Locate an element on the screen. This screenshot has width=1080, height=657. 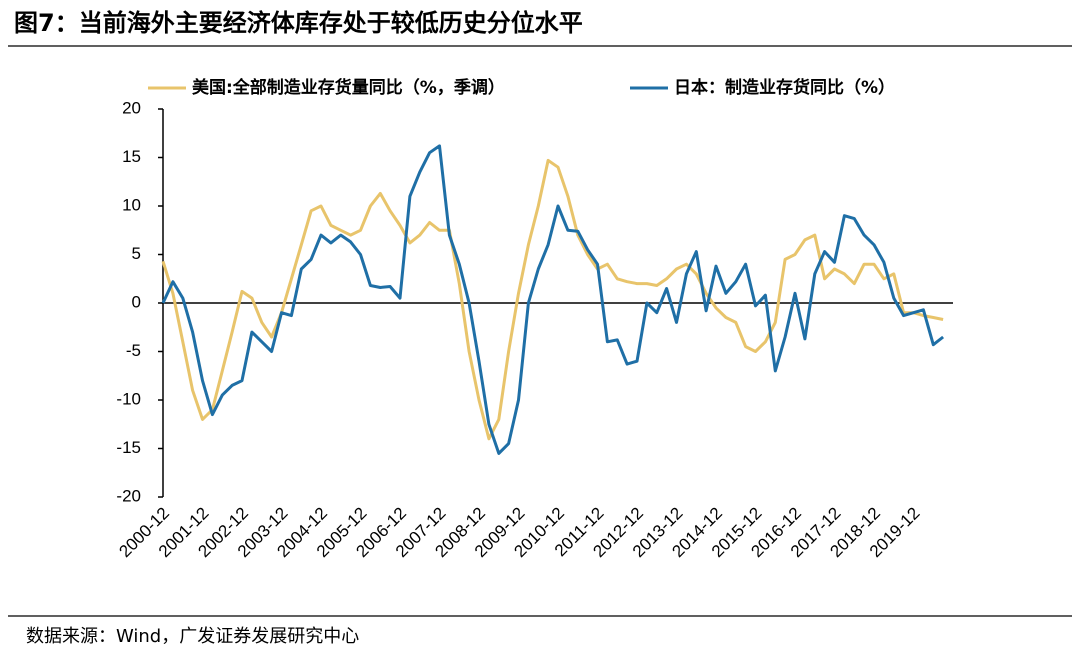
y-tick-label: 20 is located at coordinates (131, 107).